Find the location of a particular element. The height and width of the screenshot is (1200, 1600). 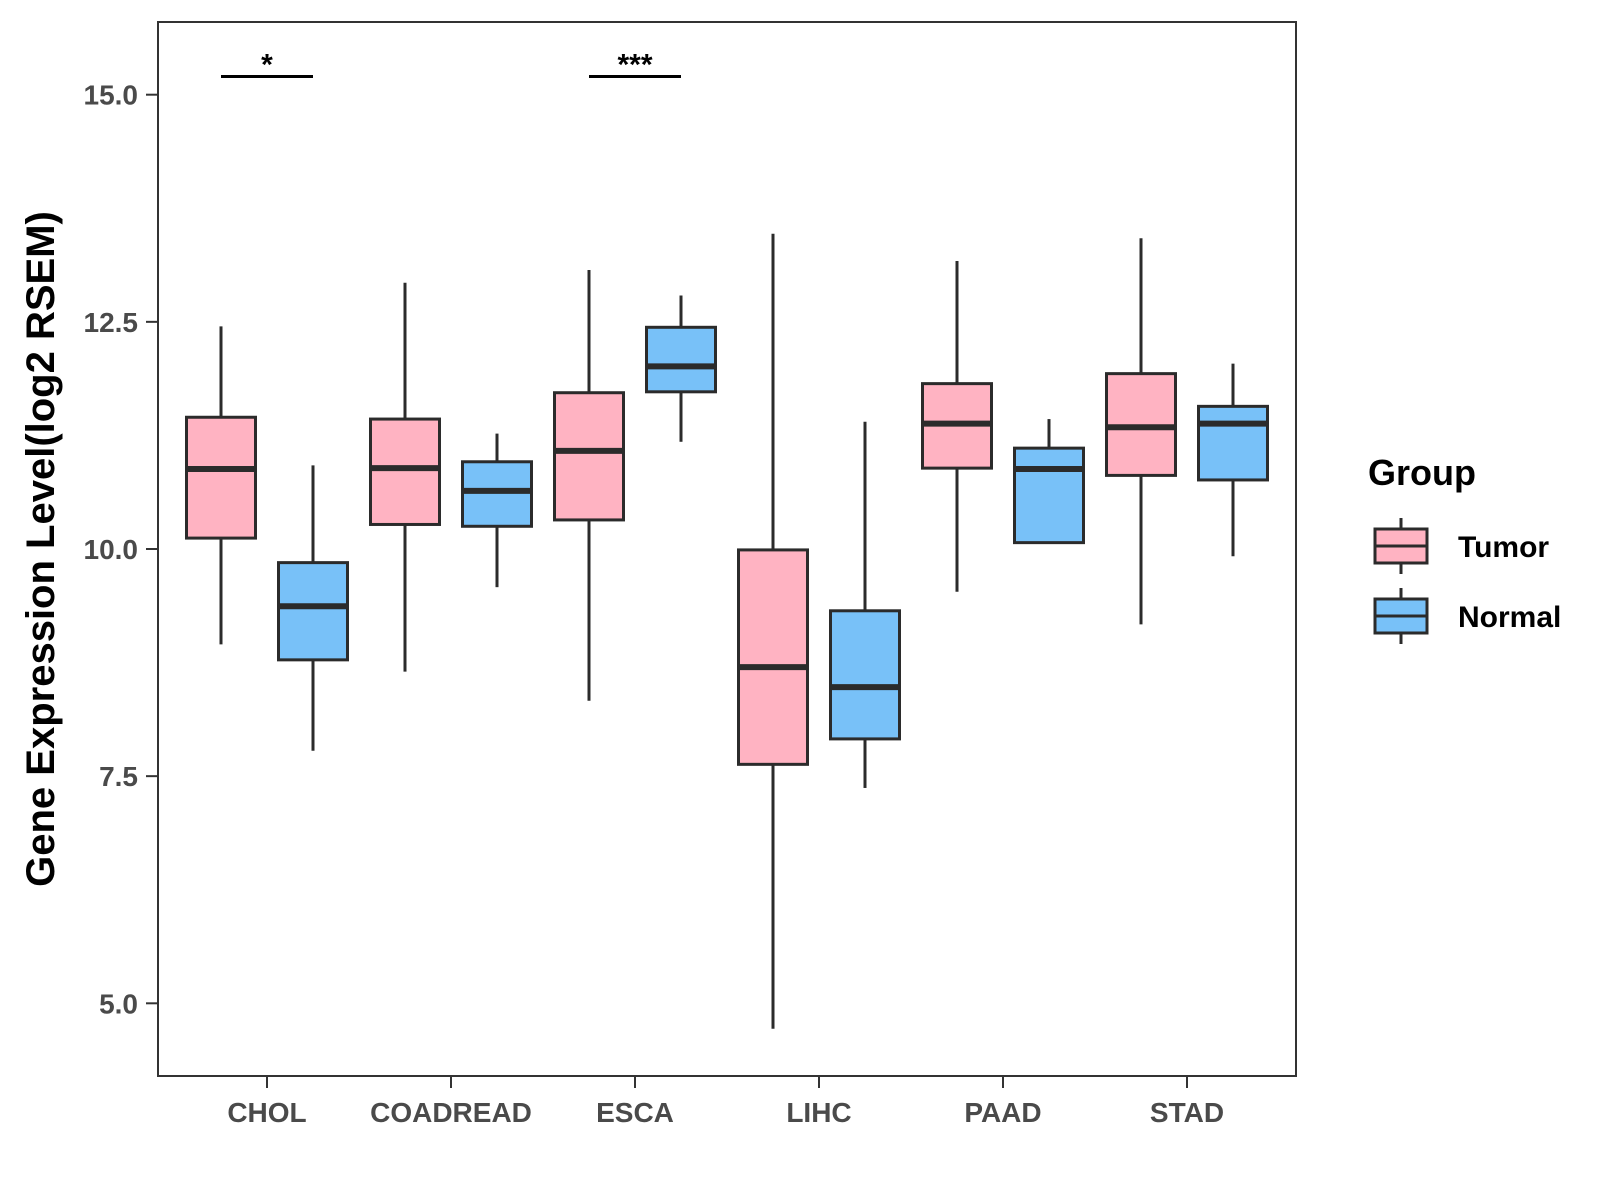

box-tumor-lihc is located at coordinates (773, 631).